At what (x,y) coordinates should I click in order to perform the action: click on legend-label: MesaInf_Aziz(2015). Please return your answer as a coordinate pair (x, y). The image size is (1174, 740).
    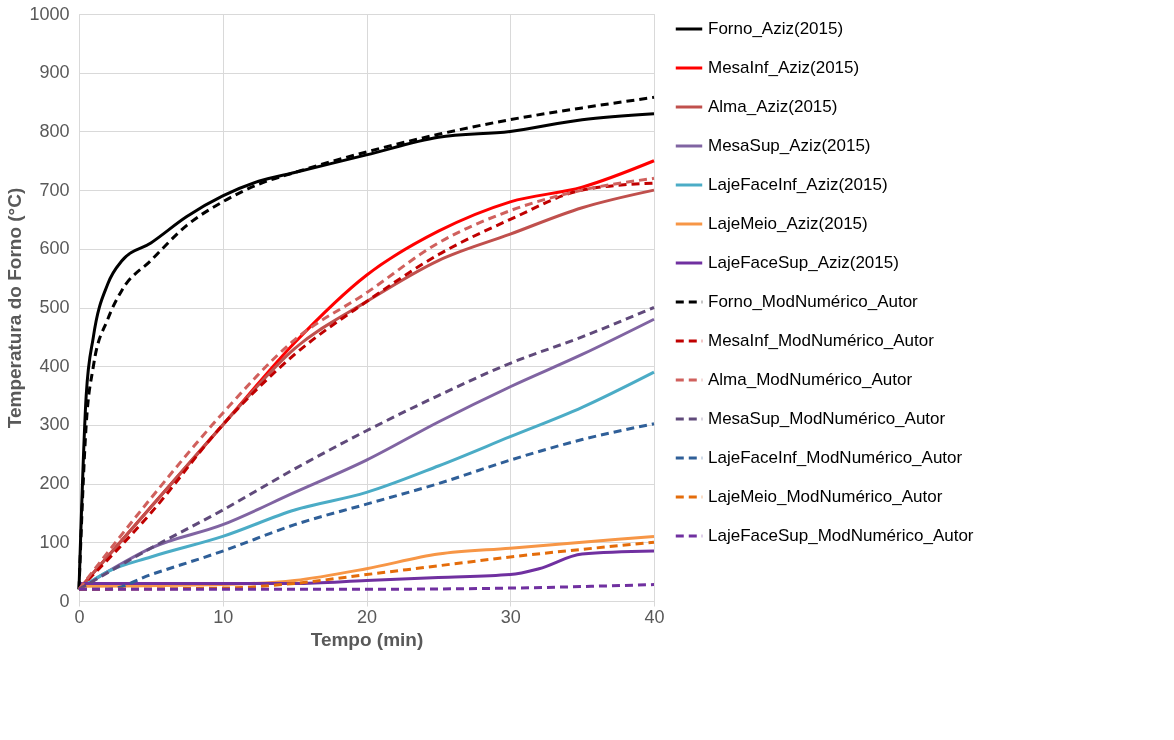
    Looking at the image, I should click on (784, 67).